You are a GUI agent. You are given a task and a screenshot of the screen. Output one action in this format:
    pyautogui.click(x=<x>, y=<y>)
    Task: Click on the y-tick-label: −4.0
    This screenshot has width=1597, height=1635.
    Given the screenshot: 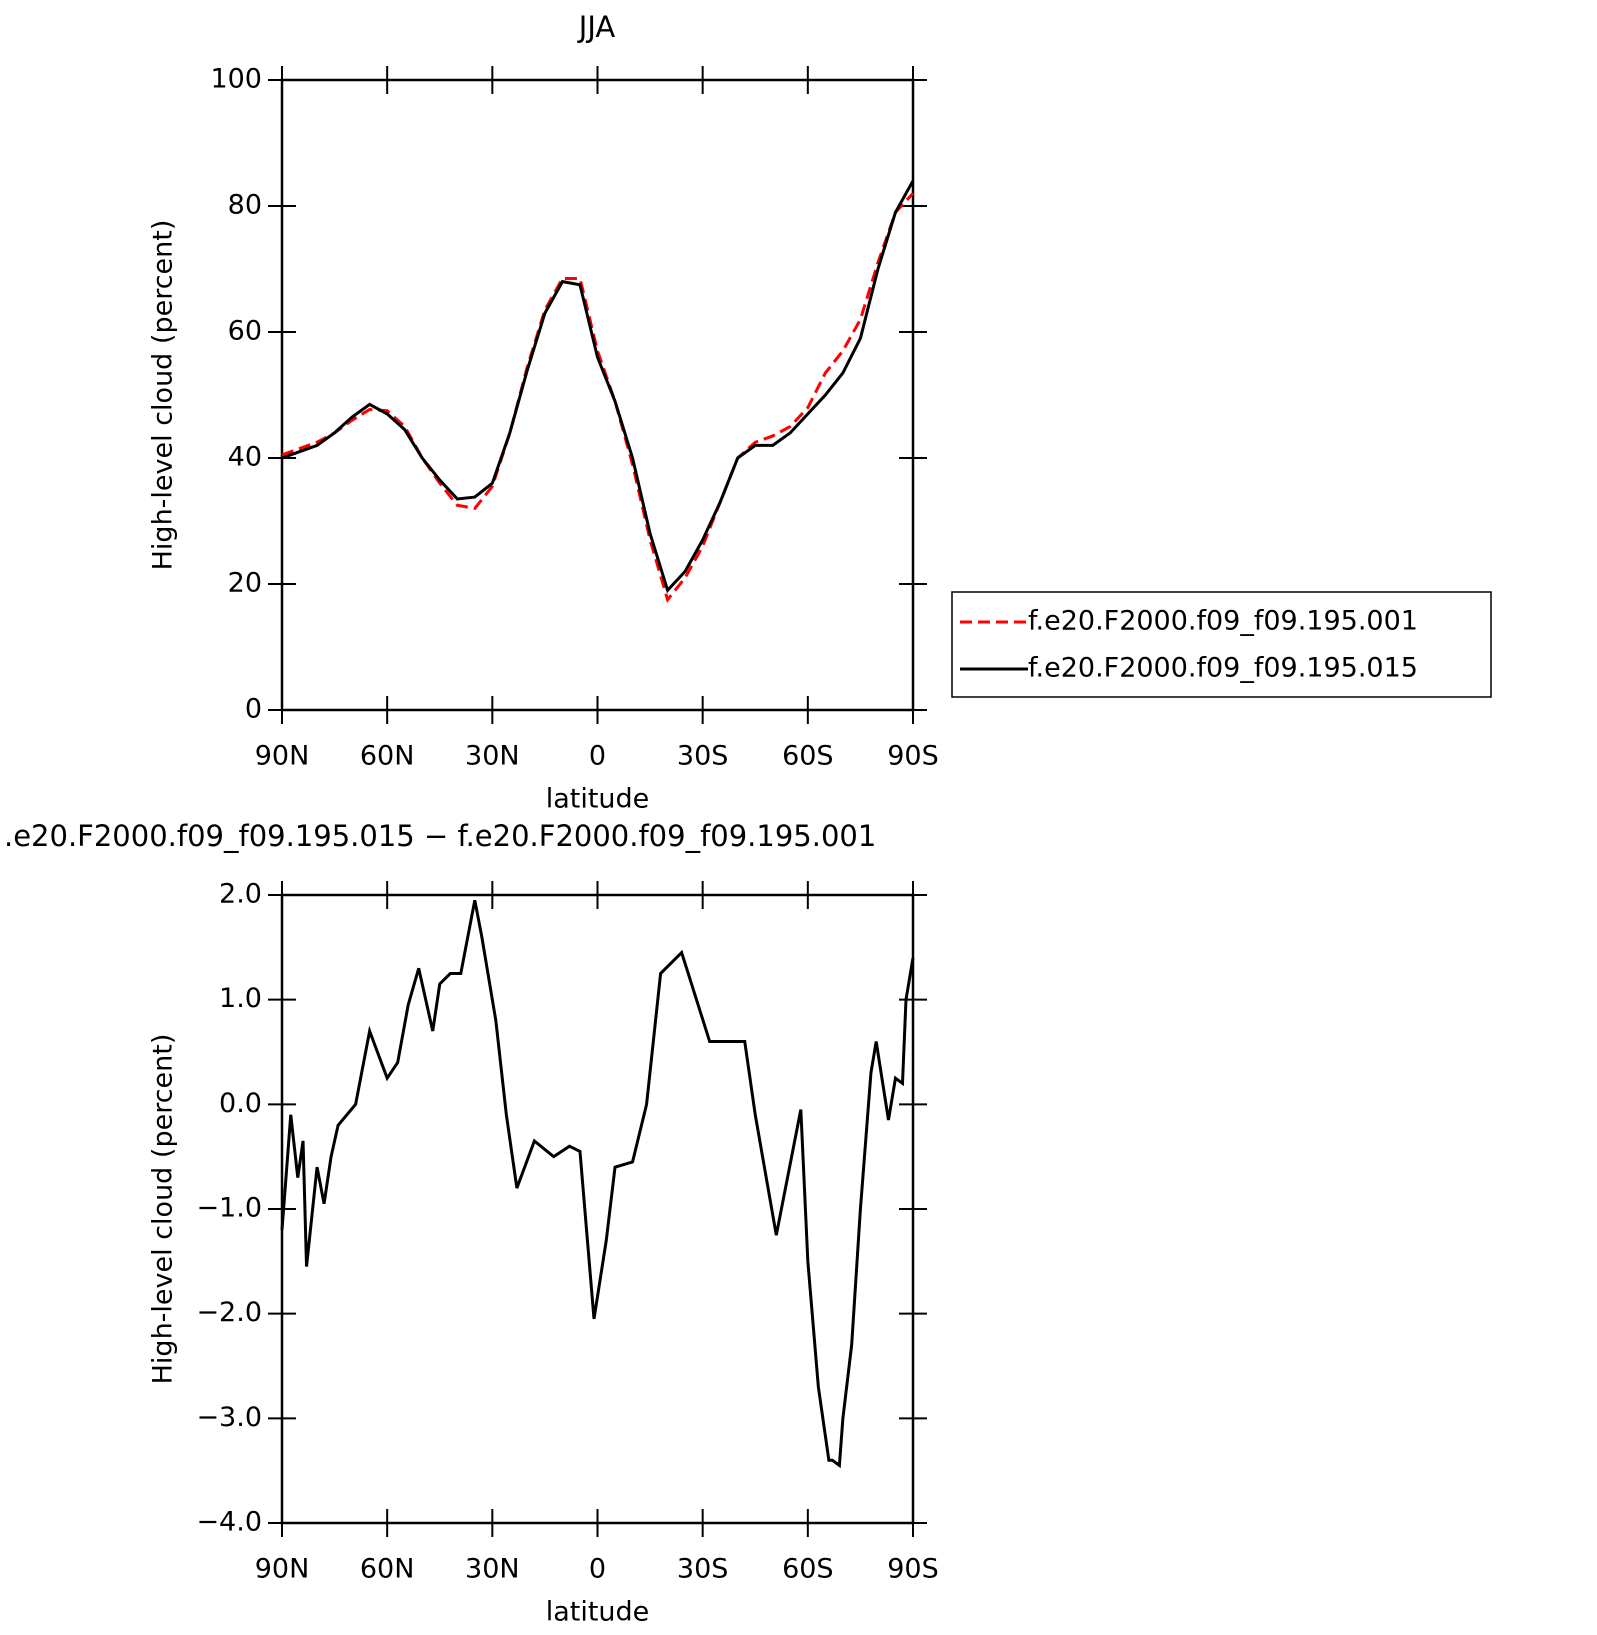 What is the action you would take?
    pyautogui.click(x=229, y=1522)
    